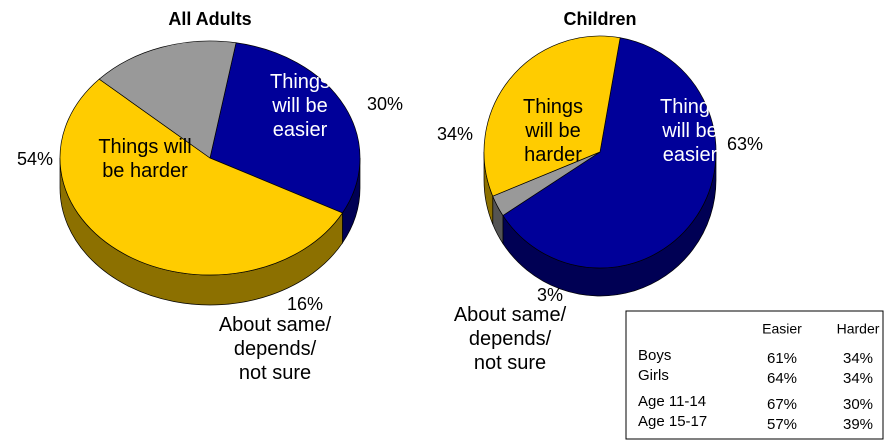 Image resolution: width=889 pixels, height=445 pixels. What do you see at coordinates (858, 424) in the screenshot?
I see `table-cell: 39%` at bounding box center [858, 424].